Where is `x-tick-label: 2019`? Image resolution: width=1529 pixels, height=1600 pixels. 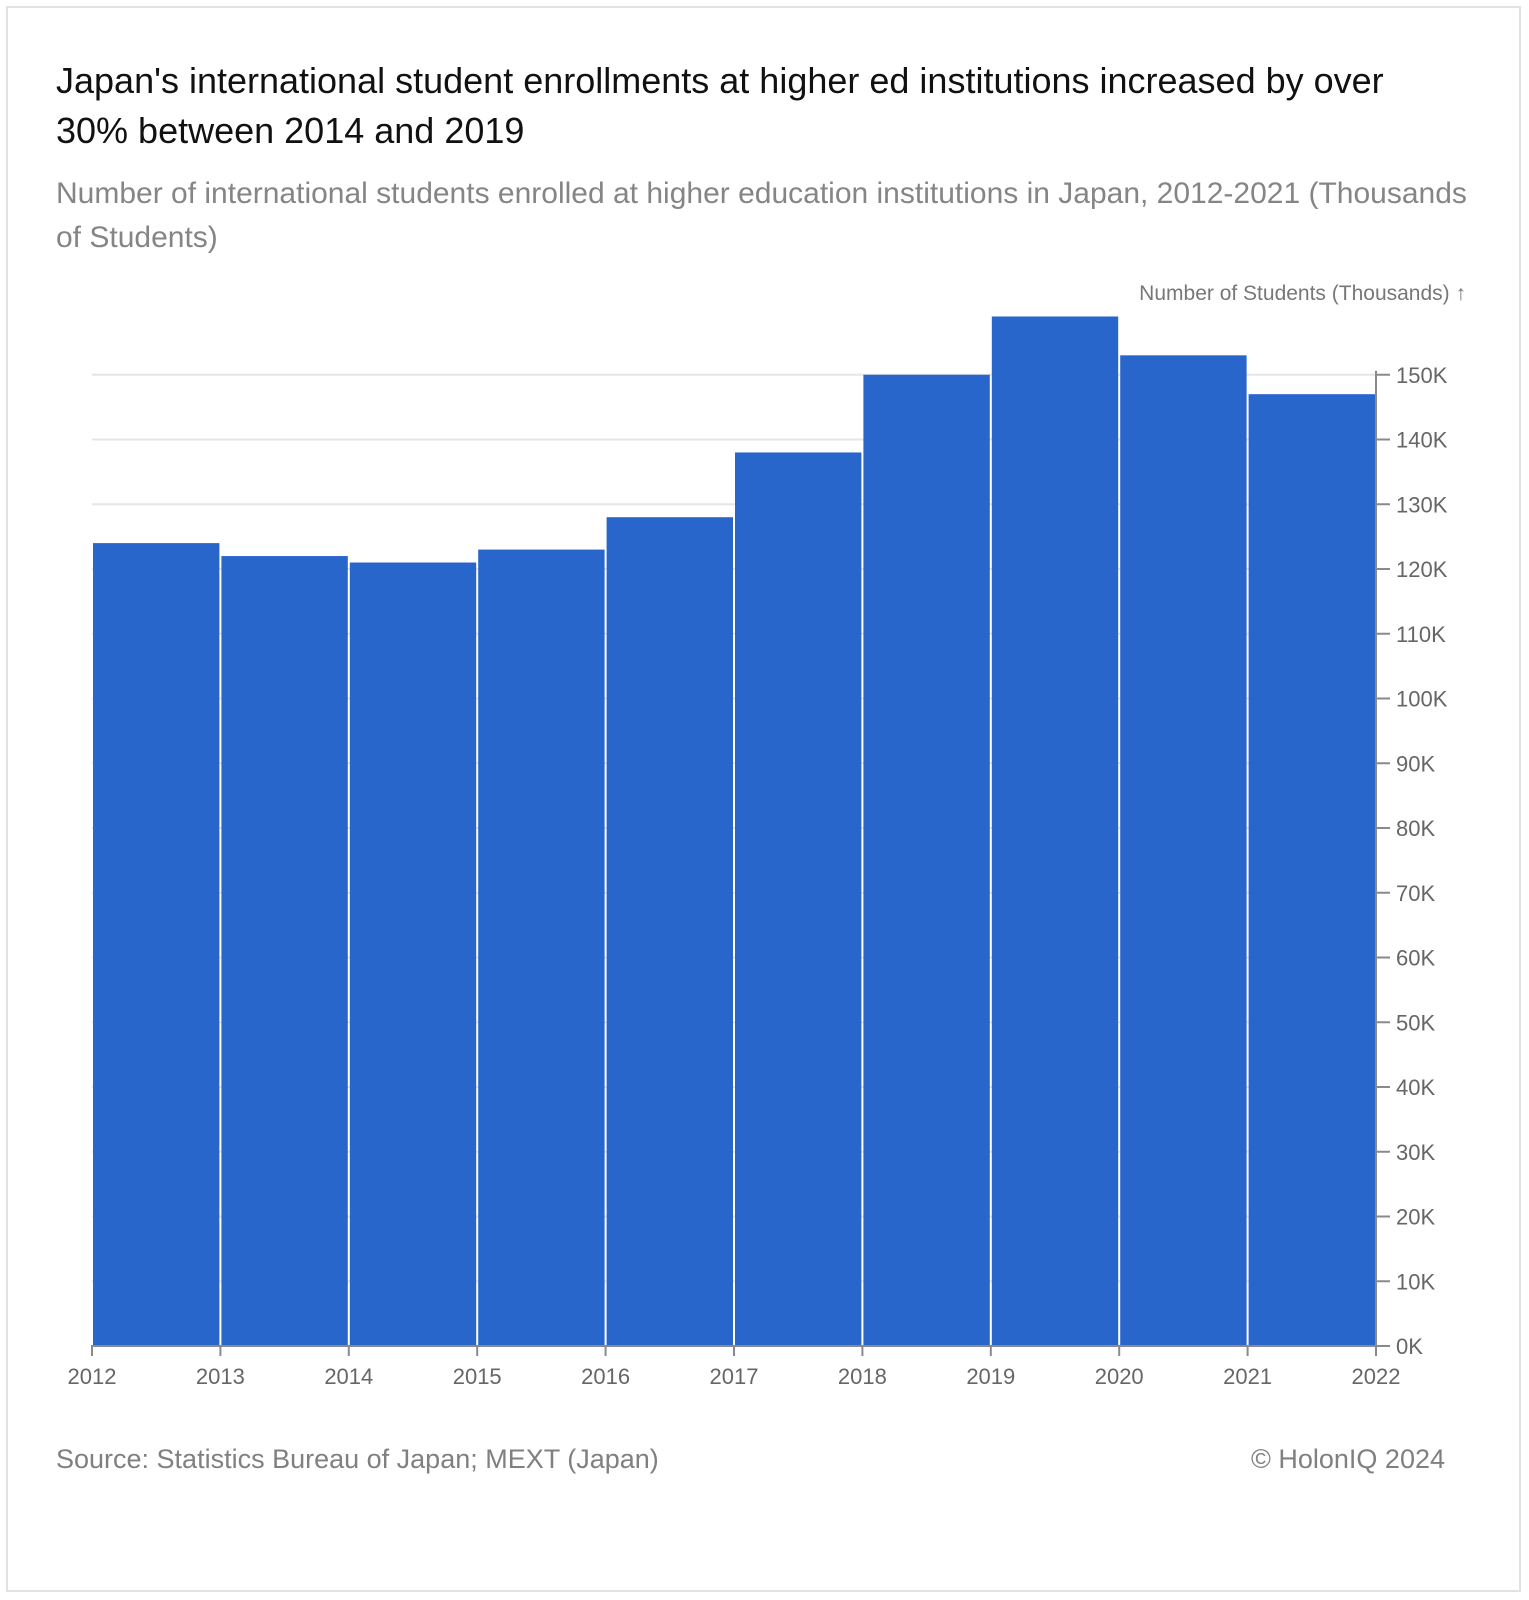
x-tick-label: 2019 is located at coordinates (990, 1376).